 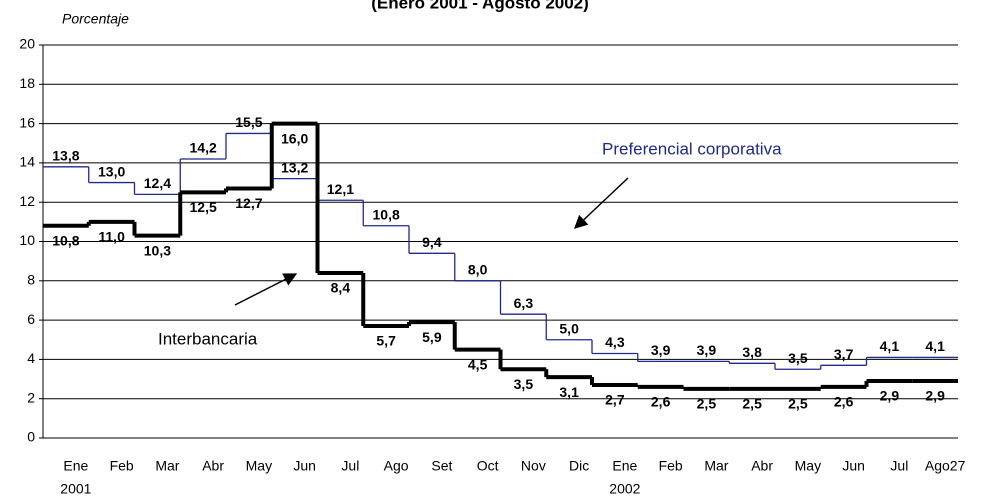 I want to click on data-label: 15,5, so click(x=248, y=122).